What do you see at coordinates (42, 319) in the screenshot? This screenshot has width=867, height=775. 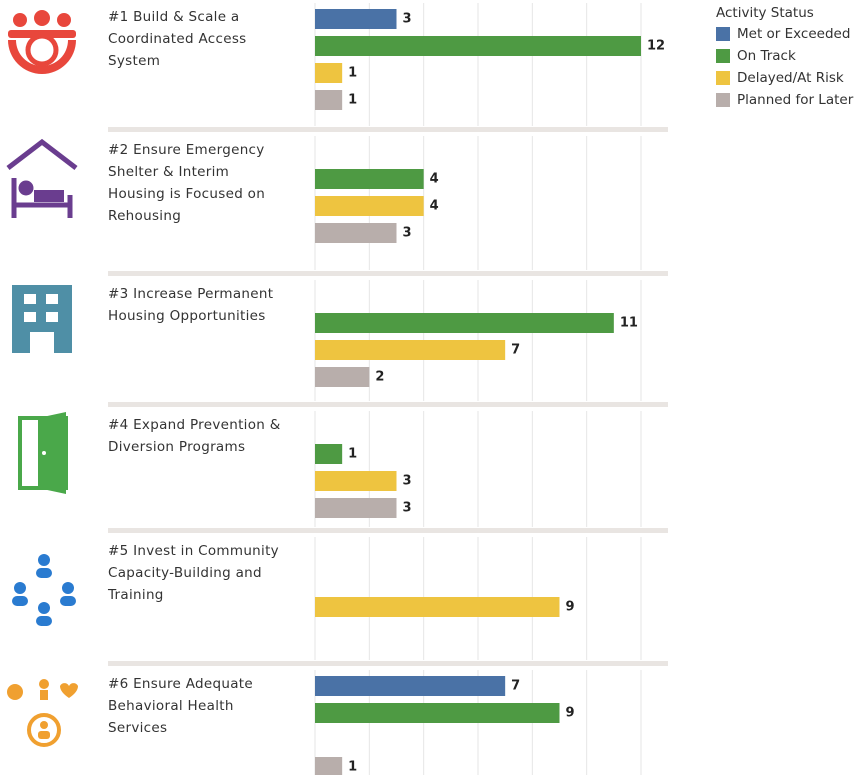 I see `icon-building` at bounding box center [42, 319].